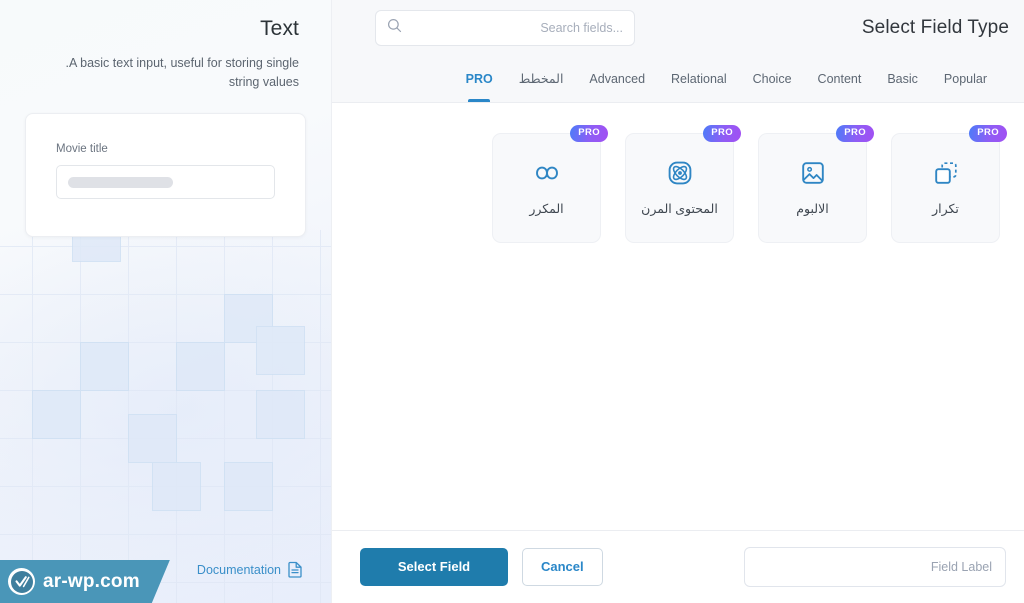  What do you see at coordinates (295, 569) in the screenshot?
I see `document-icon` at bounding box center [295, 569].